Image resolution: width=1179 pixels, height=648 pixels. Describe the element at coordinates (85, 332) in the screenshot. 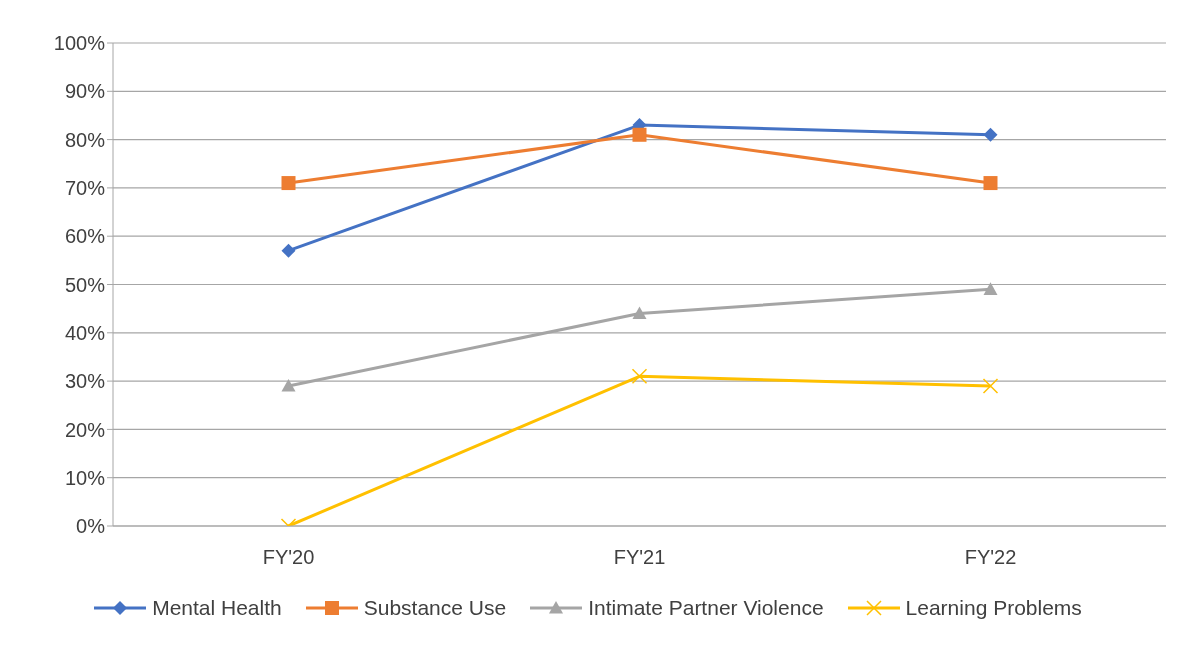

I see `y-tick-label: 40%` at that location.